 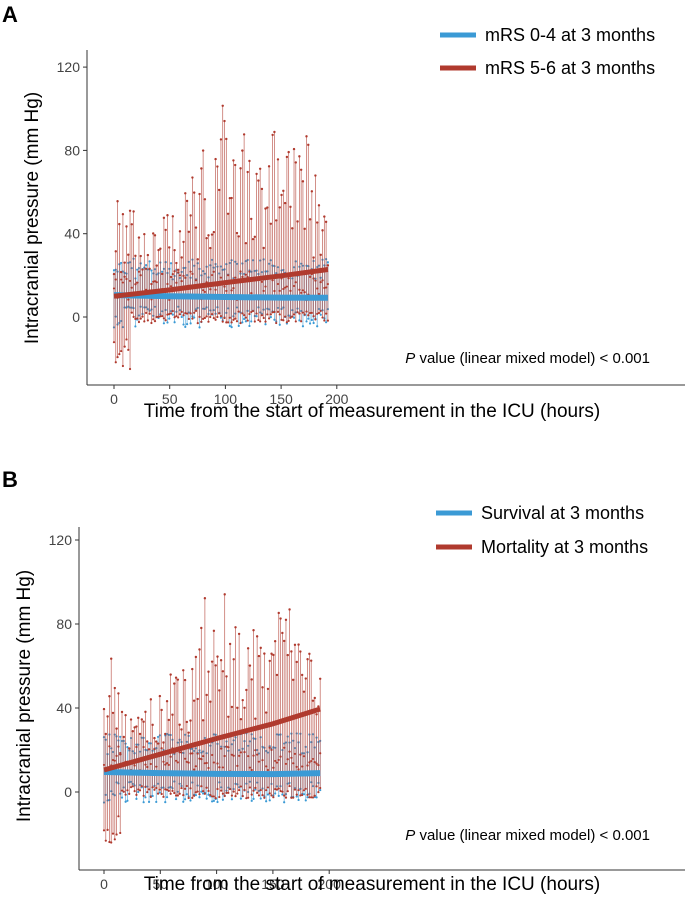 What do you see at coordinates (10, 14) in the screenshot?
I see `panel-a-letter: A` at bounding box center [10, 14].